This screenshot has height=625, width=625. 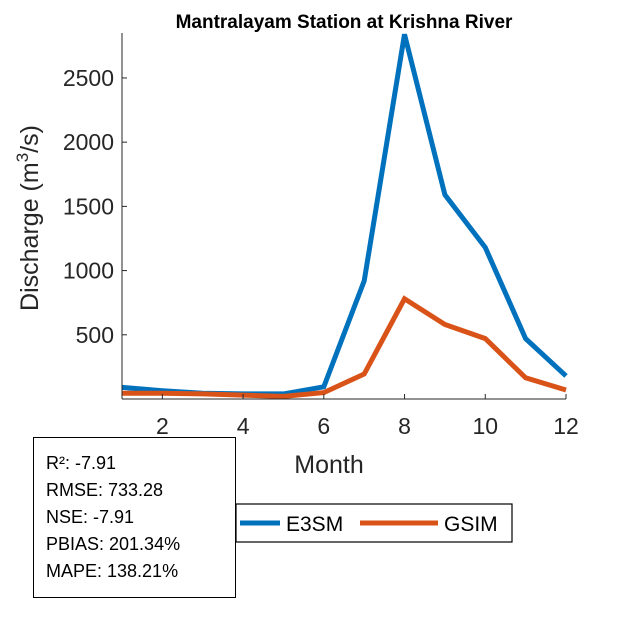 What do you see at coordinates (344, 347) in the screenshot?
I see `series-line-gsim` at bounding box center [344, 347].